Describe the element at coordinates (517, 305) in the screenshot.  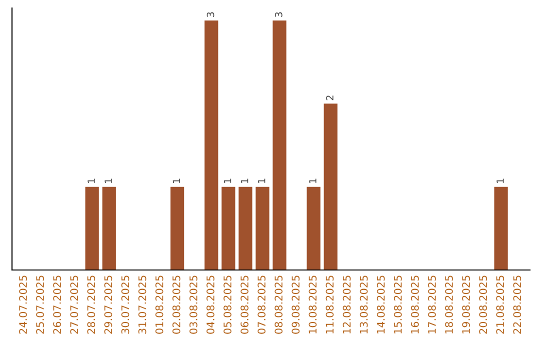
I see `x-tick-label: 22.08.2025` at that location.